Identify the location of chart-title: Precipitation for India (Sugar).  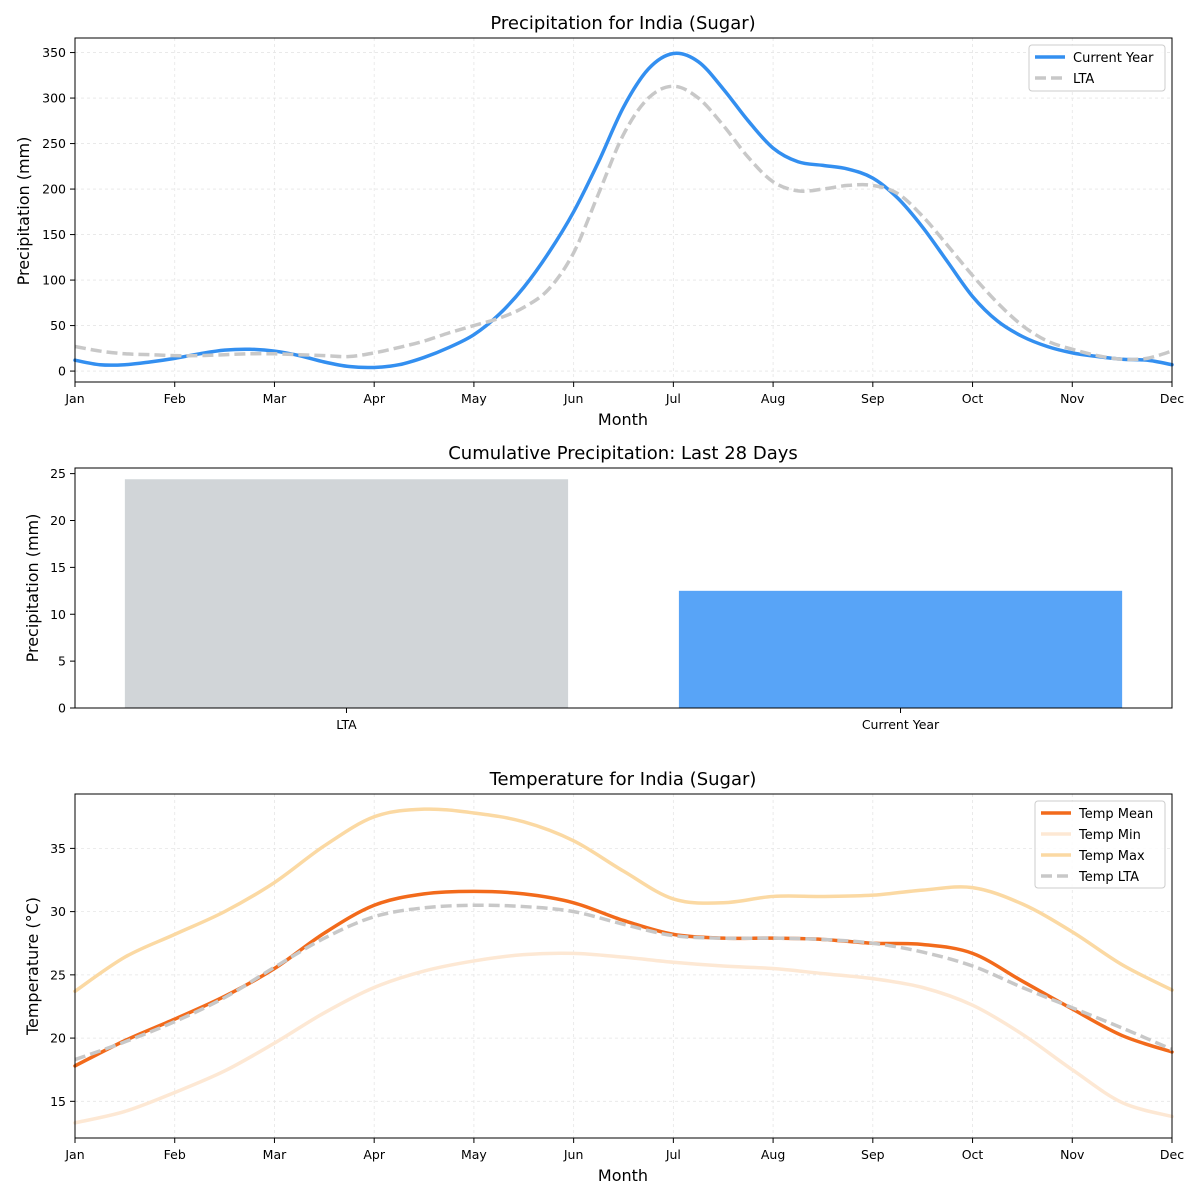
(622, 23).